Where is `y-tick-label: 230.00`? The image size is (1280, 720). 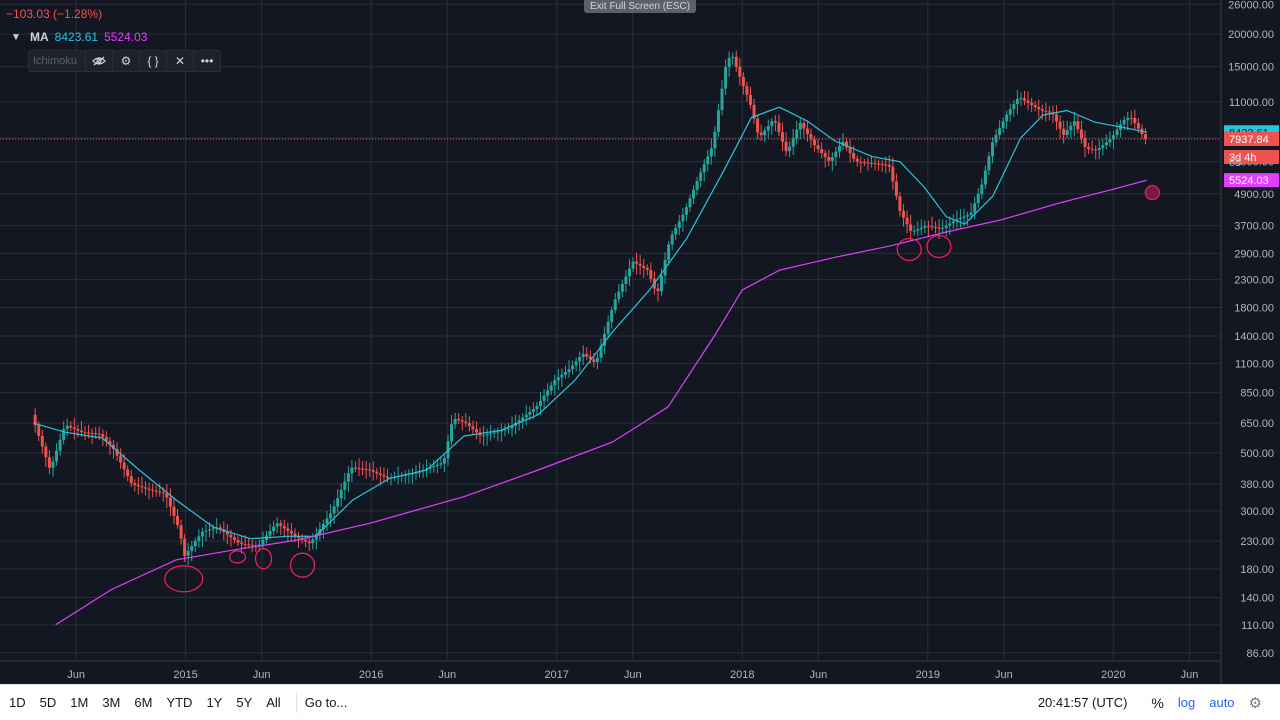
y-tick-label: 230.00 is located at coordinates (1257, 542).